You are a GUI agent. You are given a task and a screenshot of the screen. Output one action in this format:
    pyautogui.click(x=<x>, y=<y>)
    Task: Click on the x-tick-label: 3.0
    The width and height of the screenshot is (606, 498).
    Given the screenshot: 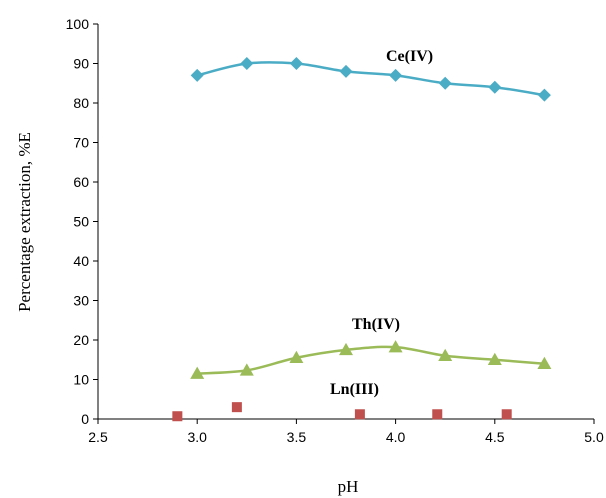 What is the action you would take?
    pyautogui.click(x=197, y=437)
    